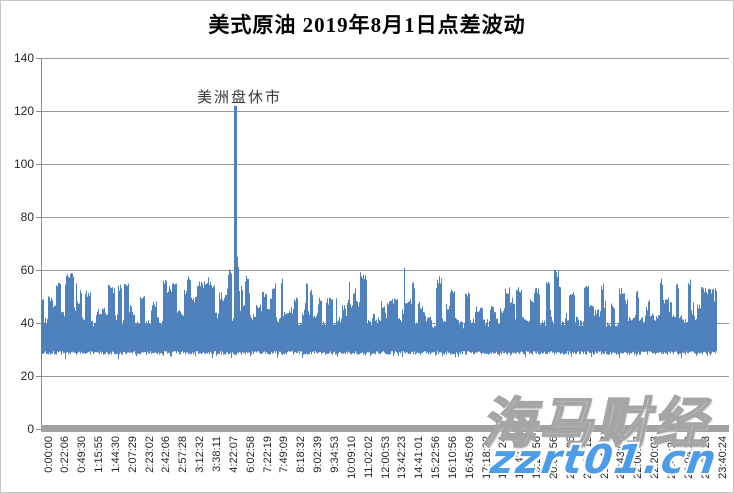 The image size is (734, 493). What do you see at coordinates (419, 457) in the screenshot?
I see `x-tick-label: 14:41:01` at bounding box center [419, 457].